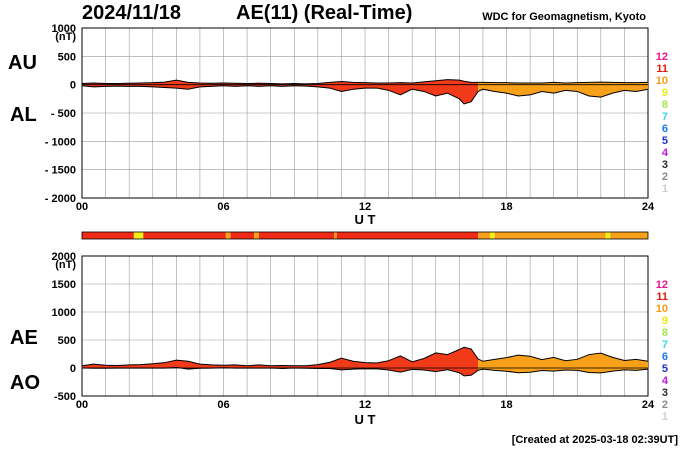  Describe the element at coordinates (64, 257) in the screenshot. I see `y-tick-label: 2000` at that location.